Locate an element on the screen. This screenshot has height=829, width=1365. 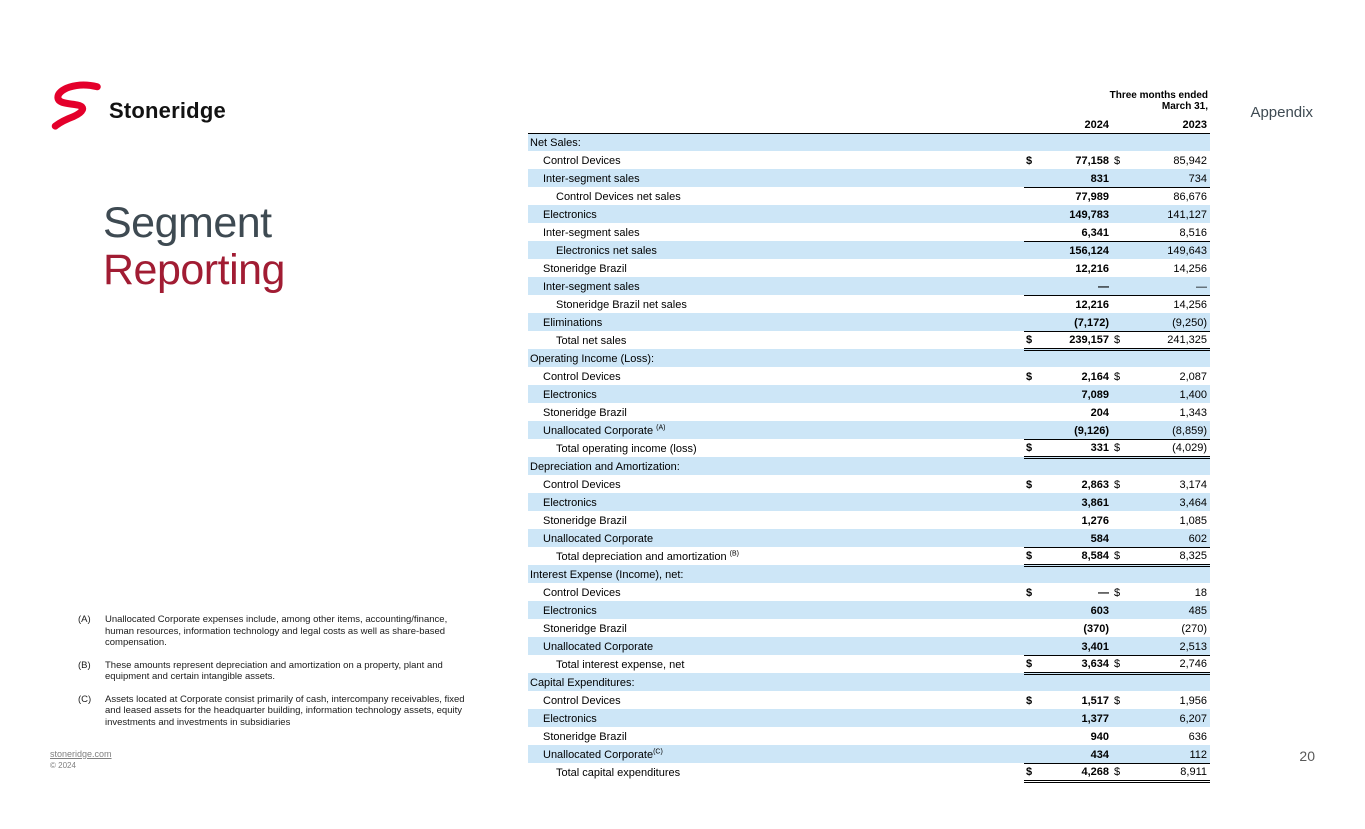
value-2023: 112 is located at coordinates (1170, 754).